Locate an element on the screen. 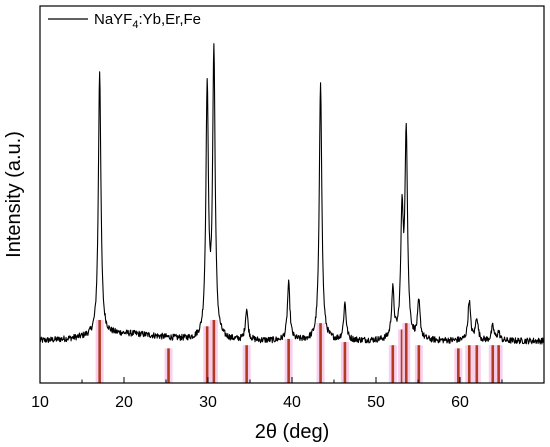  legend: NaYF4:Yb,Er,Fe is located at coordinates (124, 21).